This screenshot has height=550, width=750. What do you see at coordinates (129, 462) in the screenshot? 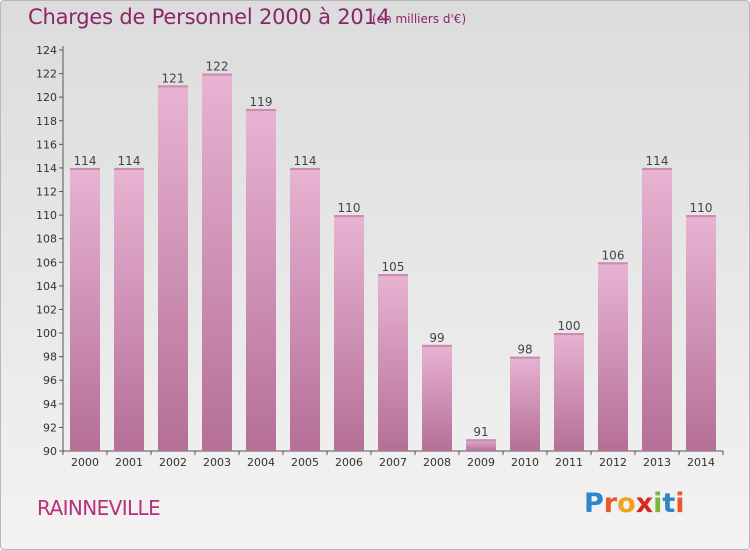
I see `x-tick-label: 2001` at bounding box center [129, 462].